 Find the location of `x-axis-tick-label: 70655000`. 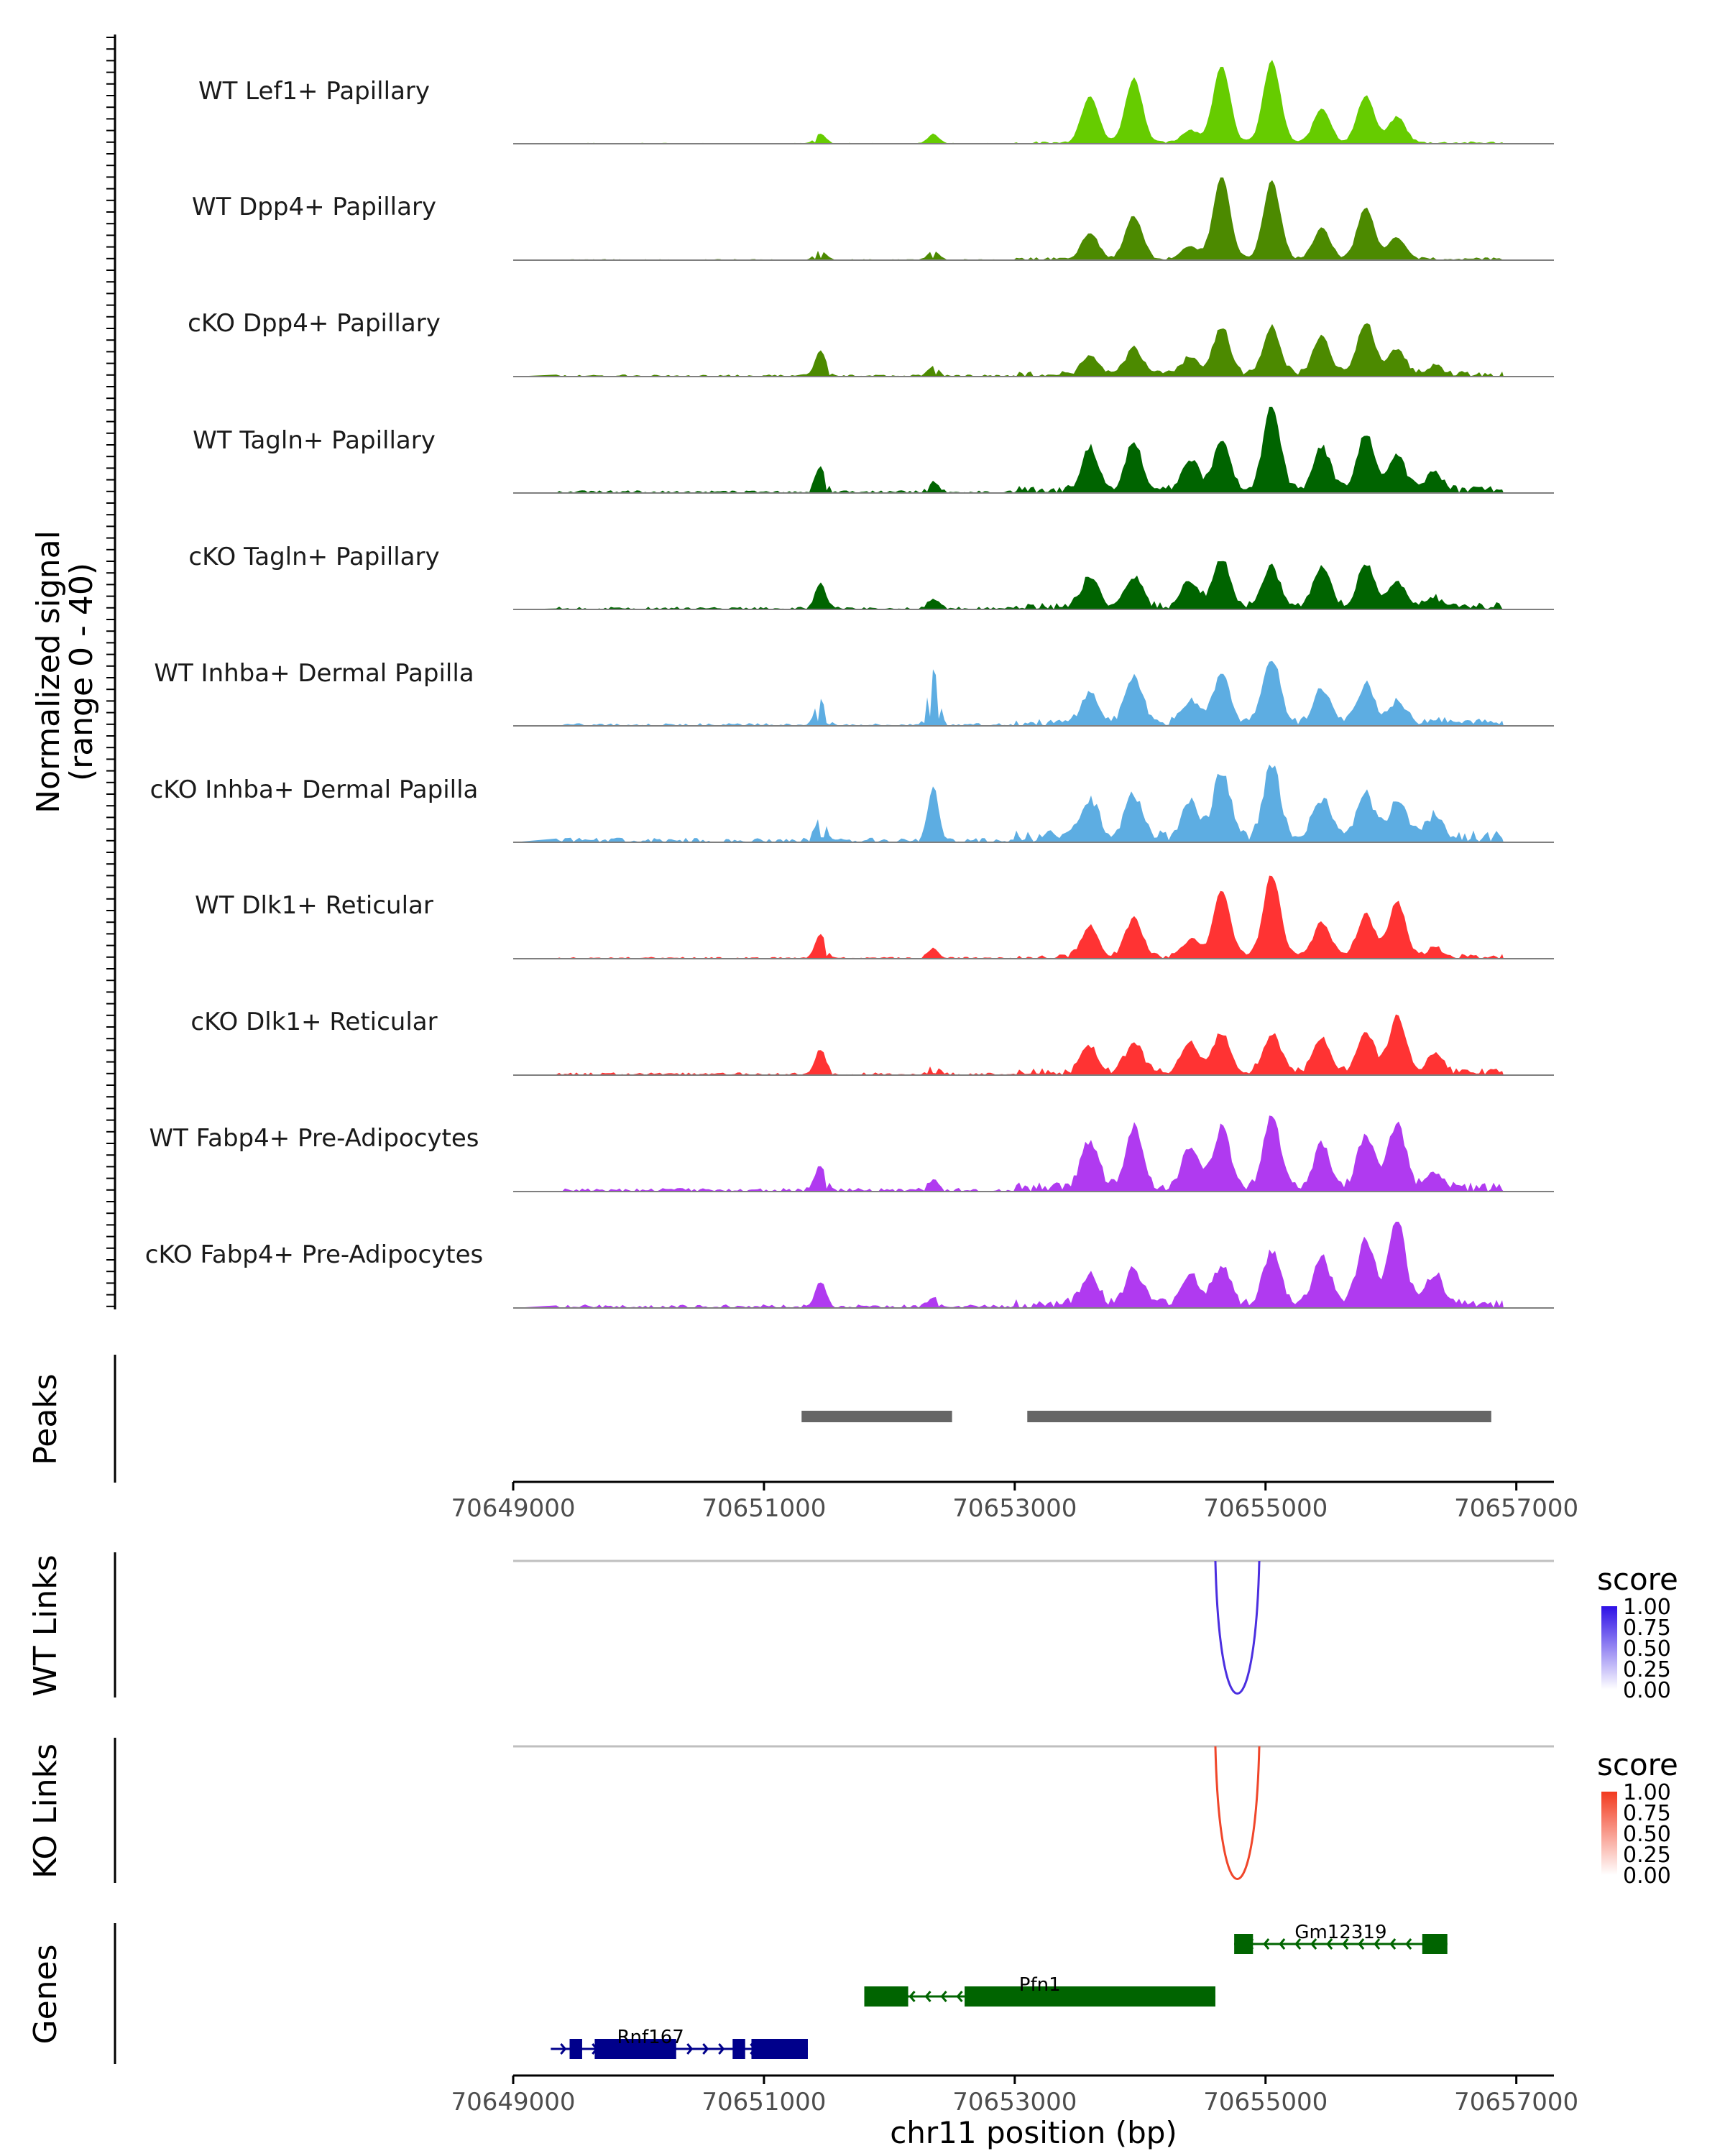

x-axis-tick-label: 70655000 is located at coordinates (1265, 1508).